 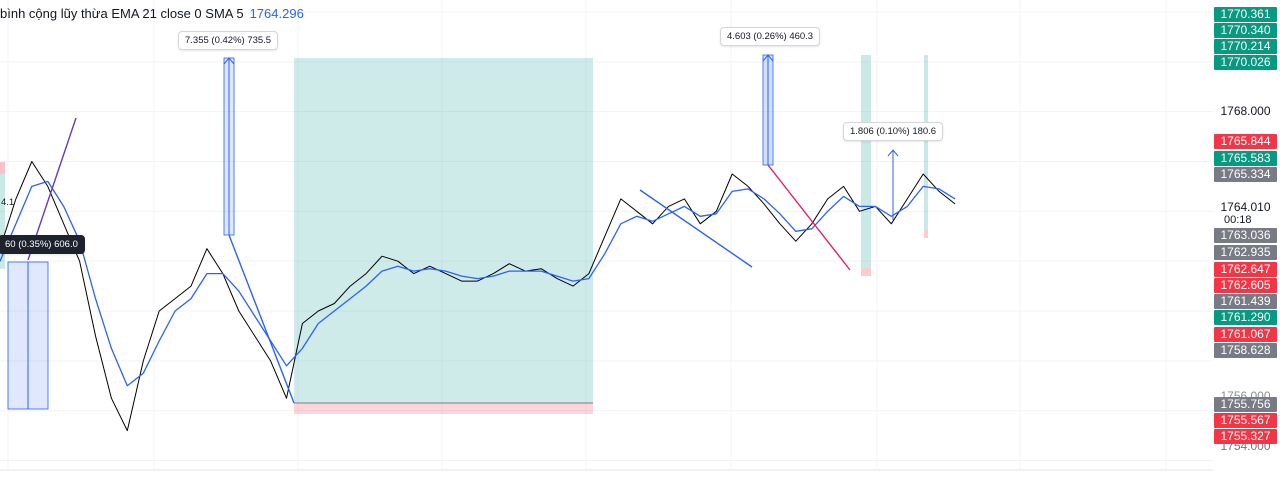 What do you see at coordinates (276, 13) in the screenshot?
I see `indicator-legend-value: 1764.296` at bounding box center [276, 13].